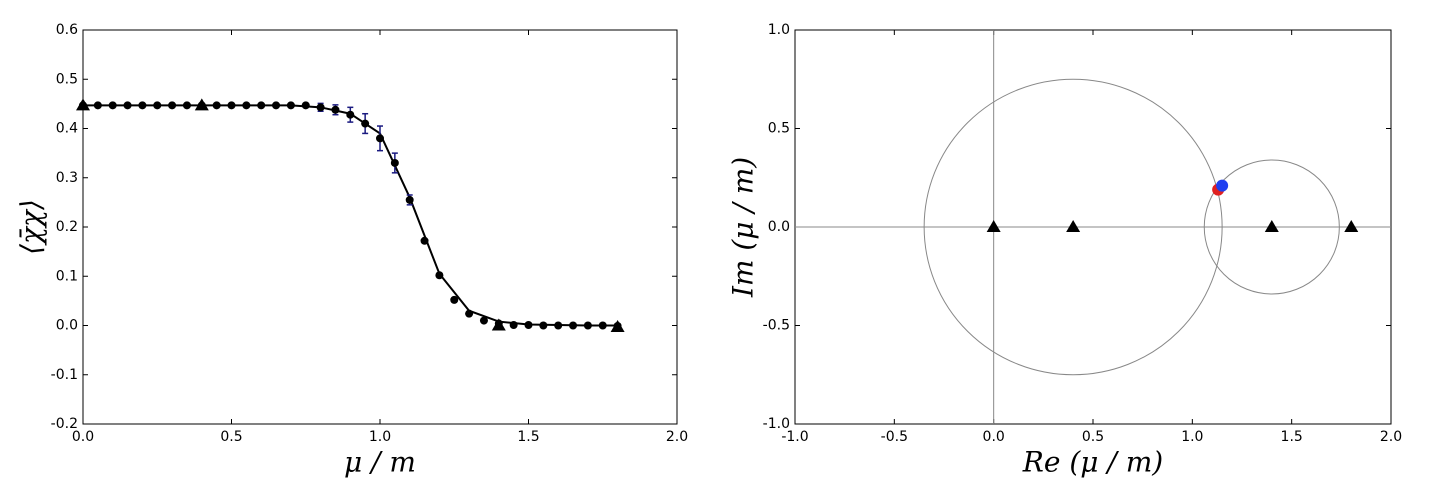 This screenshot has height=486, width=1429. I want to click on y-tick-label: -0.2, so click(64, 424).